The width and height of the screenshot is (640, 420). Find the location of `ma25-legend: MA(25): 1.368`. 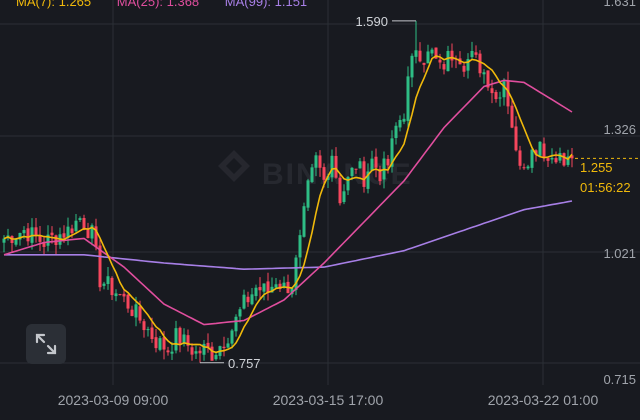

ma25-legend: MA(25): 1.368 is located at coordinates (158, 4).